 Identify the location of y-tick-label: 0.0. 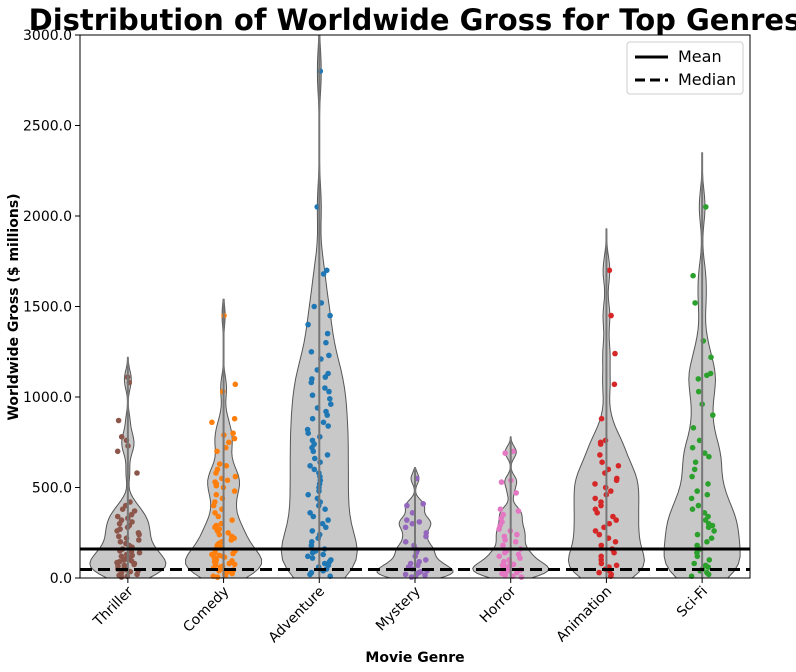
(61, 579).